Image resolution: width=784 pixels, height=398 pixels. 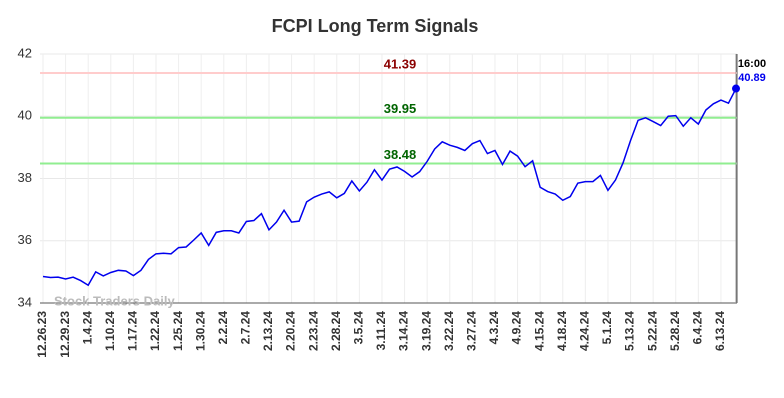 What do you see at coordinates (607, 328) in the screenshot?
I see `x-tick-label: 5.1.24` at bounding box center [607, 328].